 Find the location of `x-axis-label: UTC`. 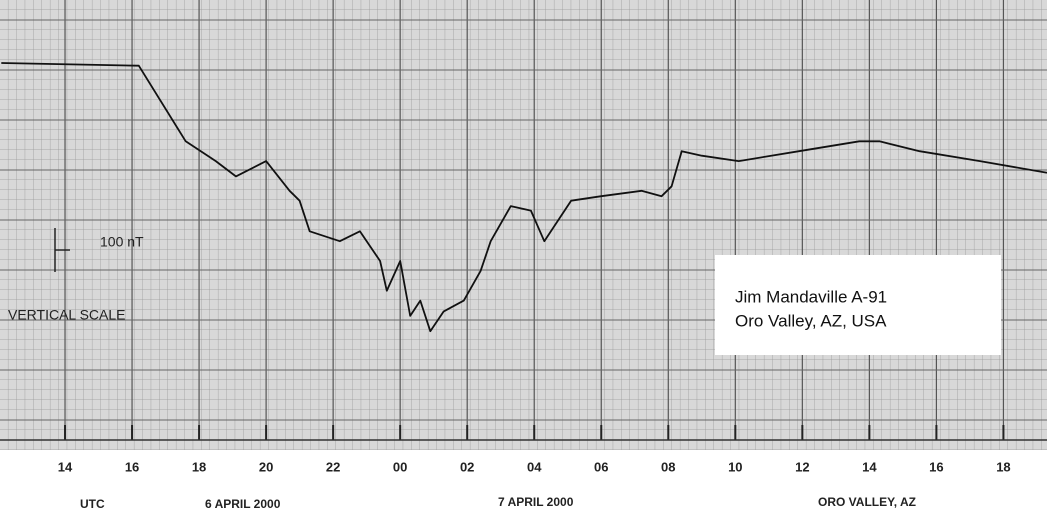

x-axis-label: UTC is located at coordinates (92, 504).